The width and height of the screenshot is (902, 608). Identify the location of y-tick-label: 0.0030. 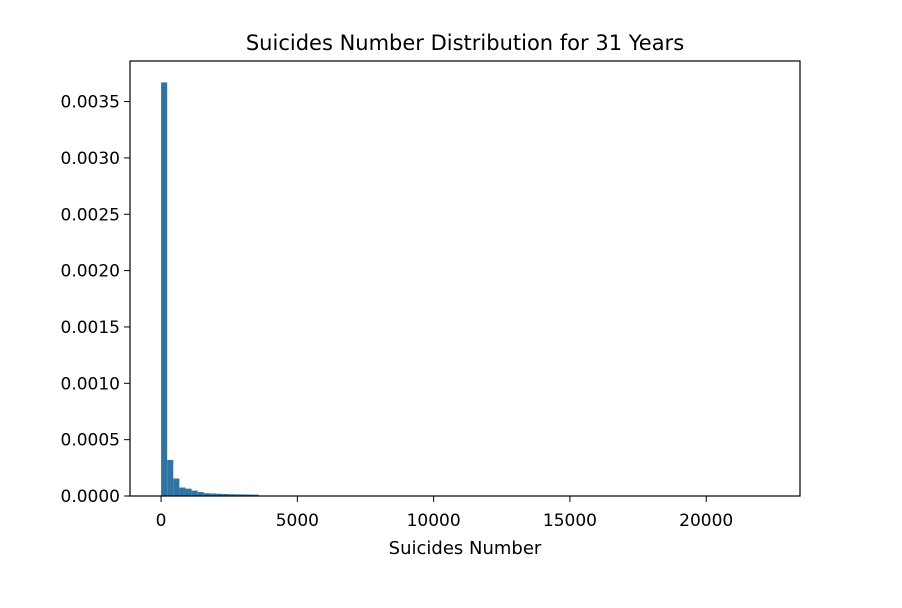
(90, 159).